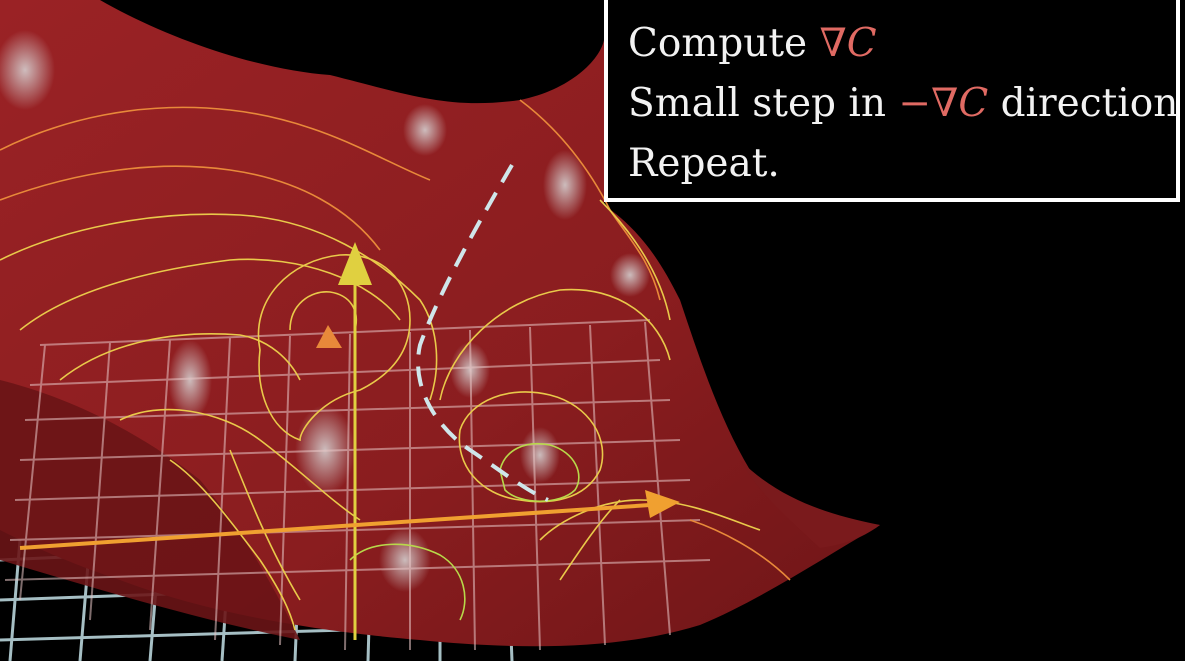 The image size is (1185, 661). What do you see at coordinates (662, 504) in the screenshot?
I see `x-axis-arrowhead` at bounding box center [662, 504].